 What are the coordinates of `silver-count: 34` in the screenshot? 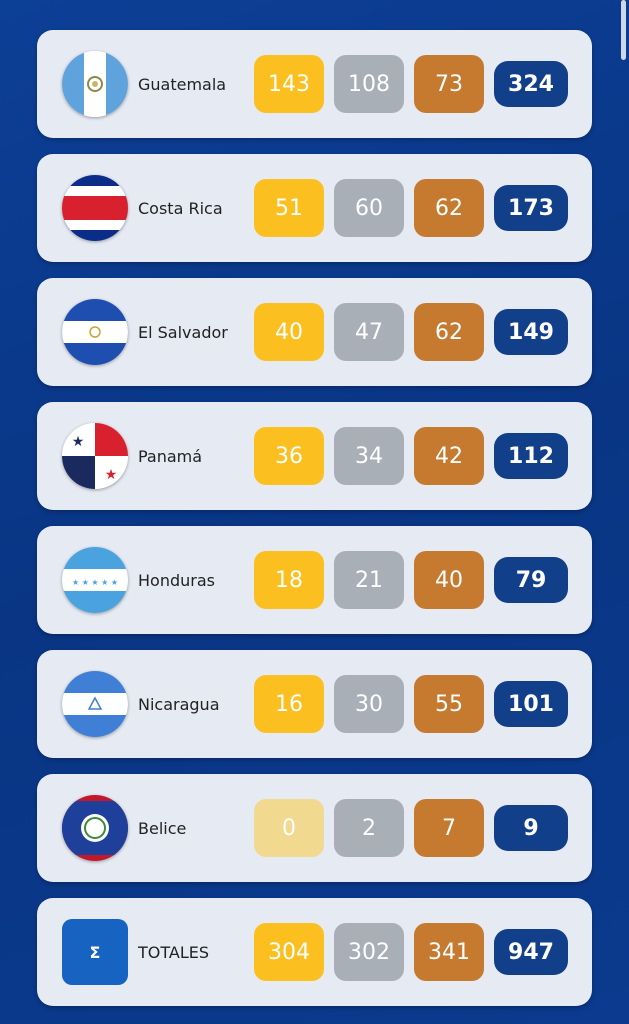 It's located at (369, 456).